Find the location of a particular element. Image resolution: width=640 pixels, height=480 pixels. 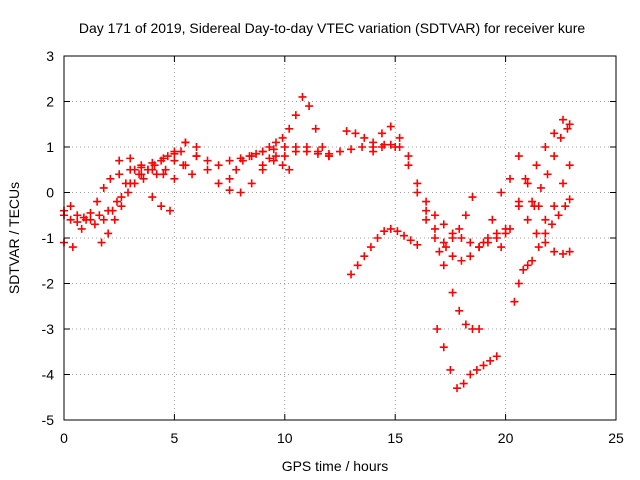

y-tick-label: -1 is located at coordinates (48, 238).